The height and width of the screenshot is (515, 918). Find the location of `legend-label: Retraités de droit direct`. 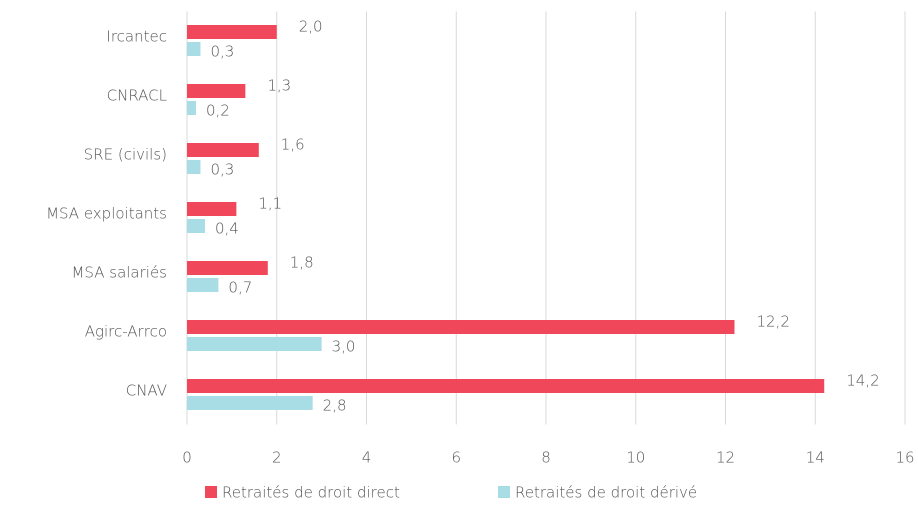

legend-label: Retraités de droit direct is located at coordinates (311, 493).